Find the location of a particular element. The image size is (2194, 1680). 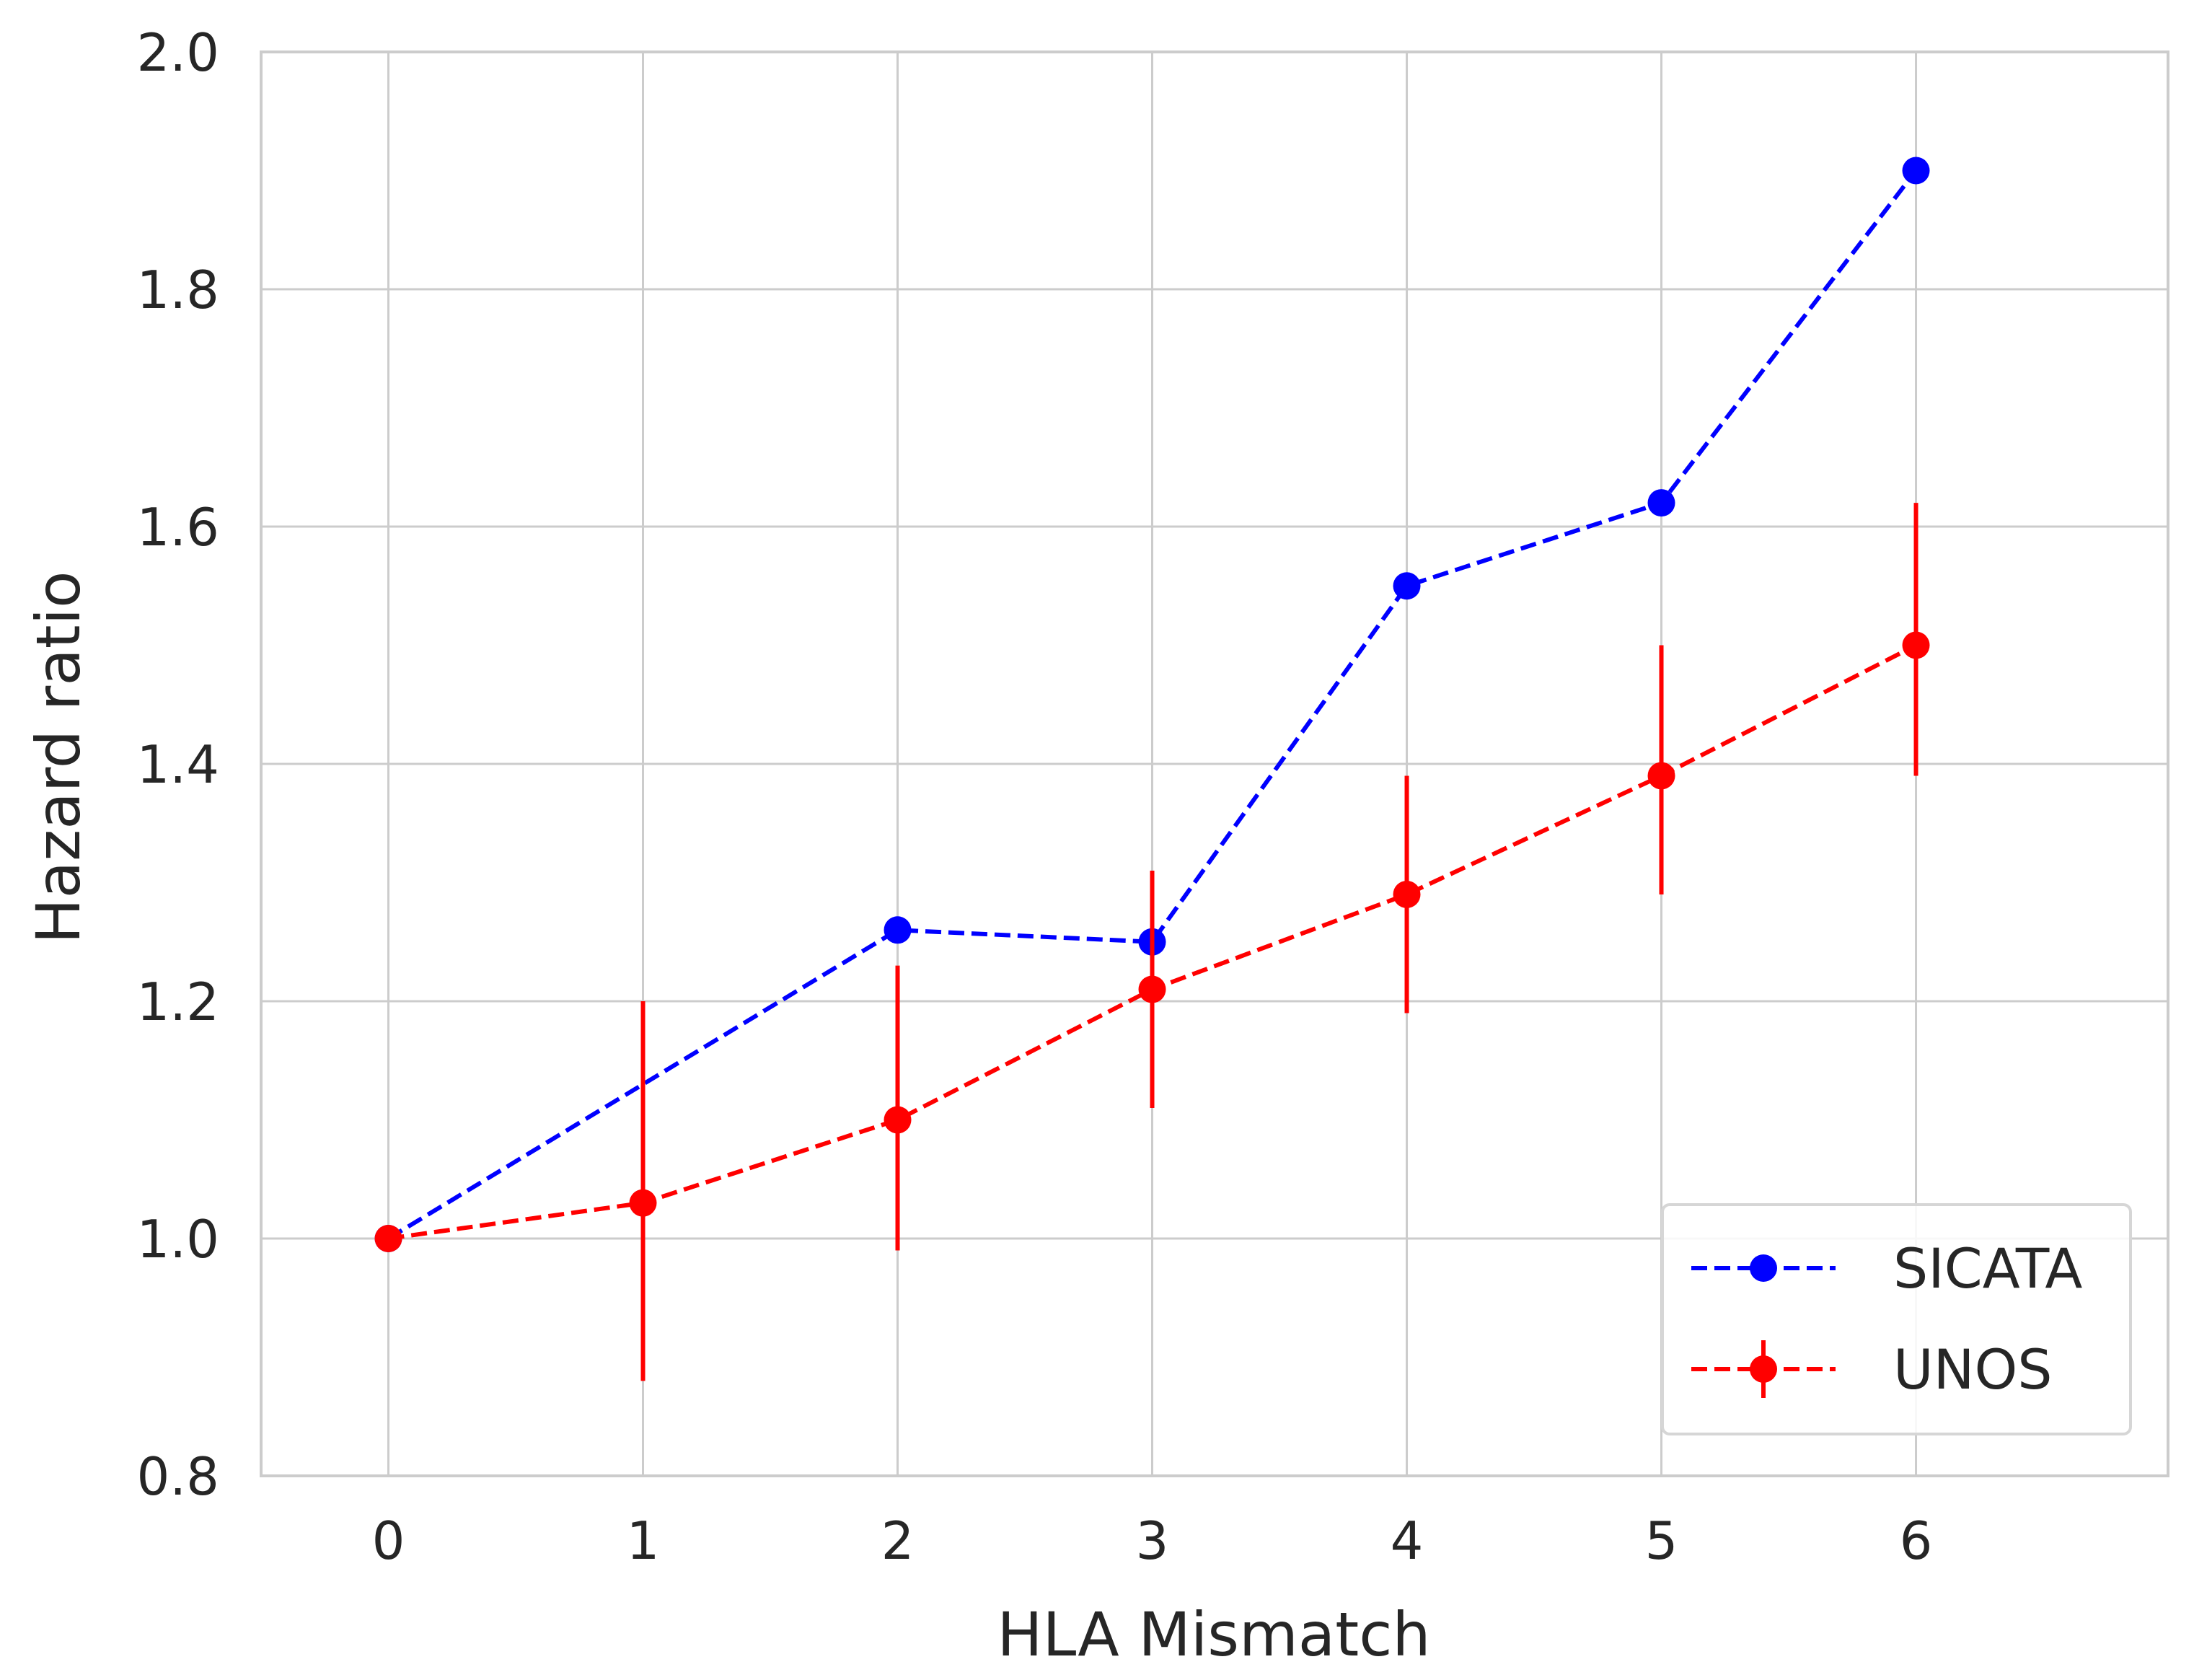

legend-entry: UNOS is located at coordinates (1872, 1369).